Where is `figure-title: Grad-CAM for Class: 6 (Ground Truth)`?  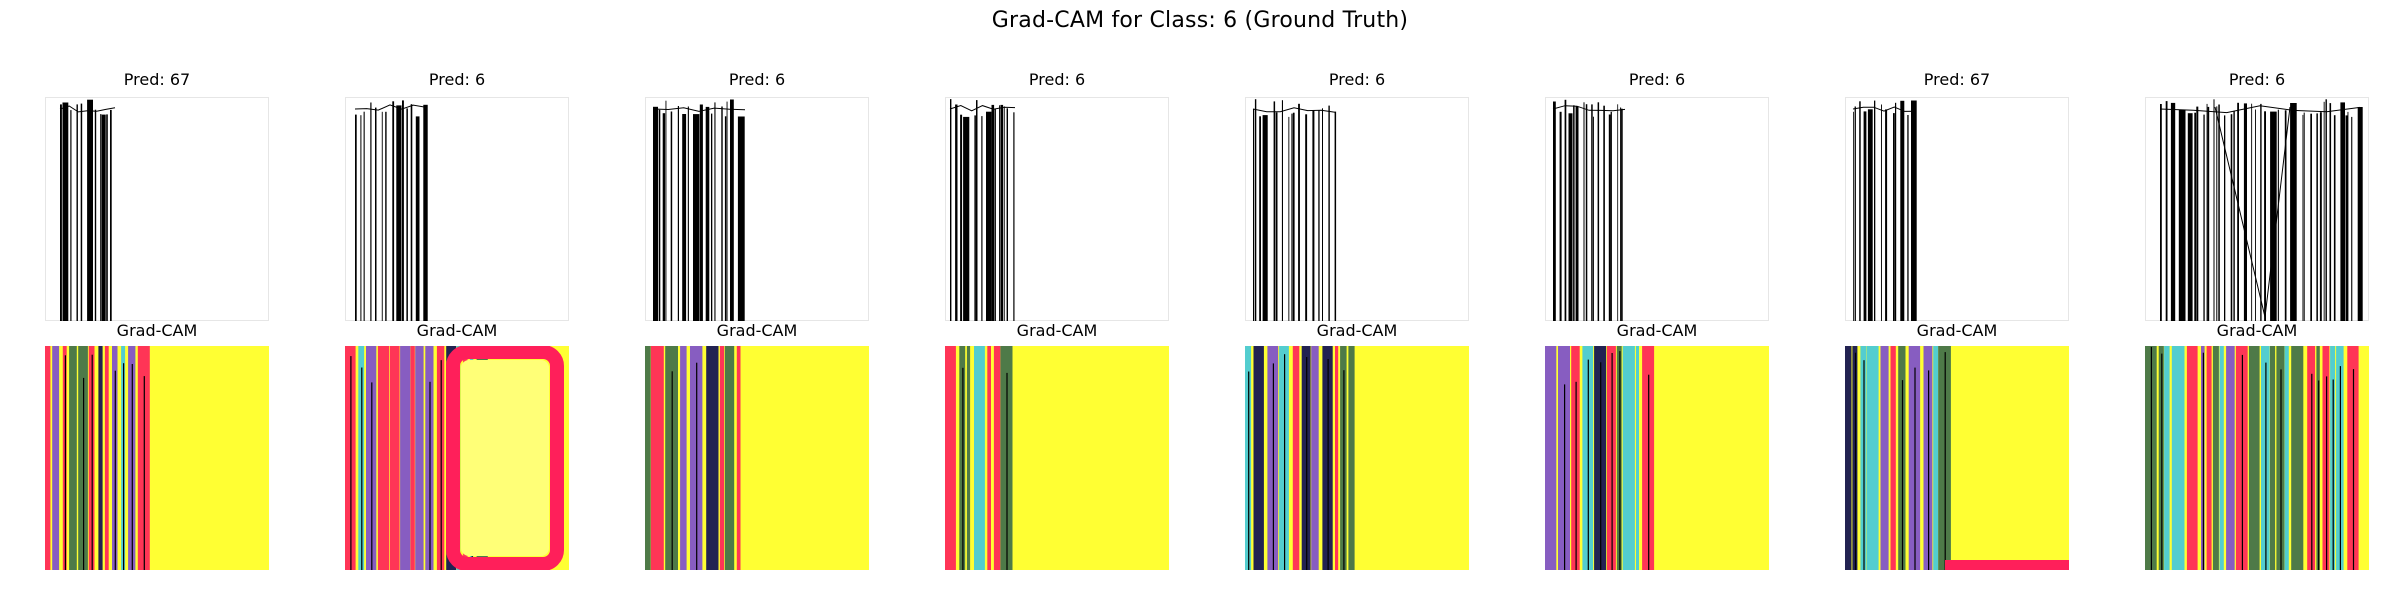
figure-title: Grad-CAM for Class: 6 (Ground Truth) is located at coordinates (1200, 20).